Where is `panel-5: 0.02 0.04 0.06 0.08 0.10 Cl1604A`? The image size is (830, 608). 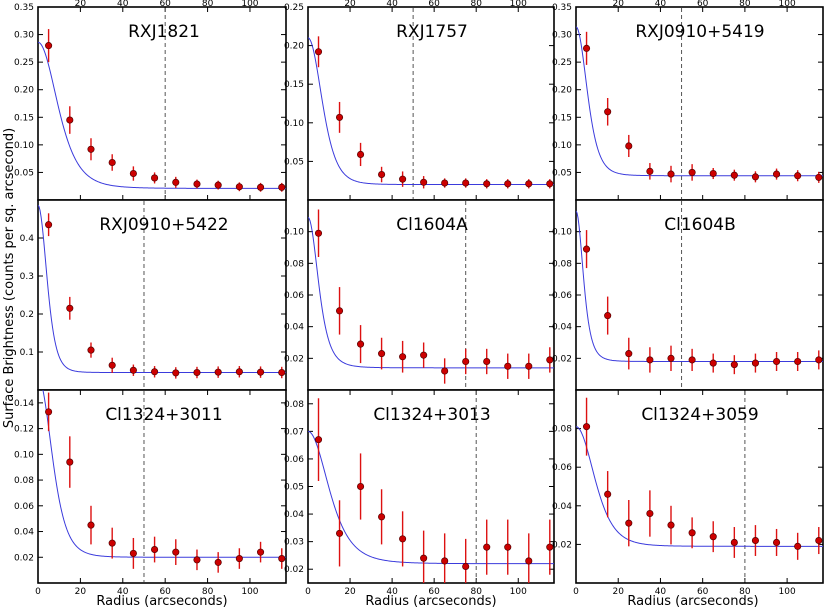
panel-5: 0.02 0.04 0.06 0.08 0.10 Cl1604A is located at coordinates (419, 295).